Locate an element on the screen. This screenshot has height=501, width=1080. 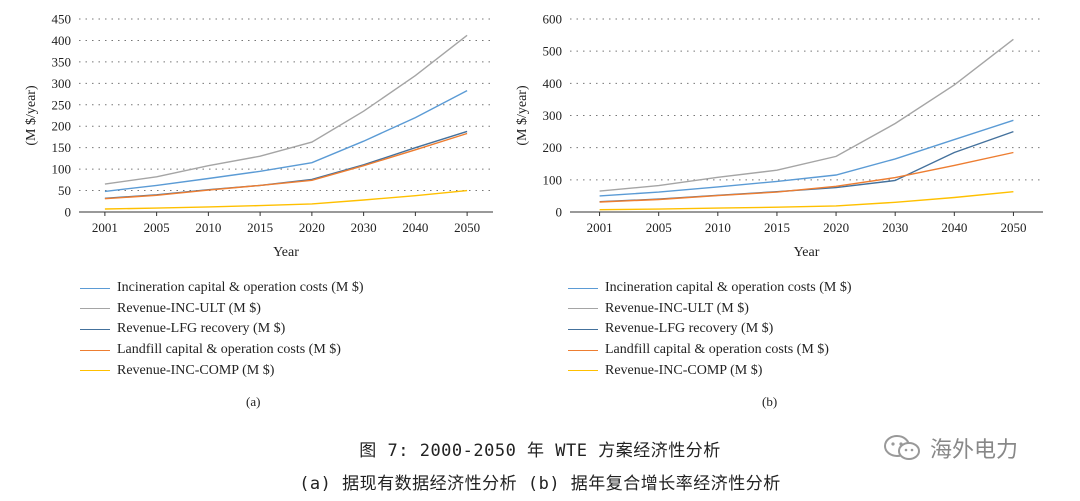
y-tick-label: 500 is located at coordinates (553, 51).